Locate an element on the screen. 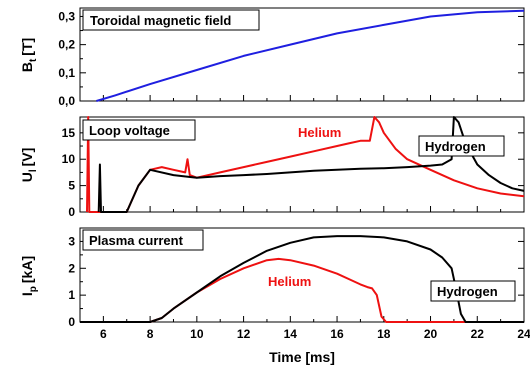  xtick-label-3: 12 is located at coordinates (244, 334).